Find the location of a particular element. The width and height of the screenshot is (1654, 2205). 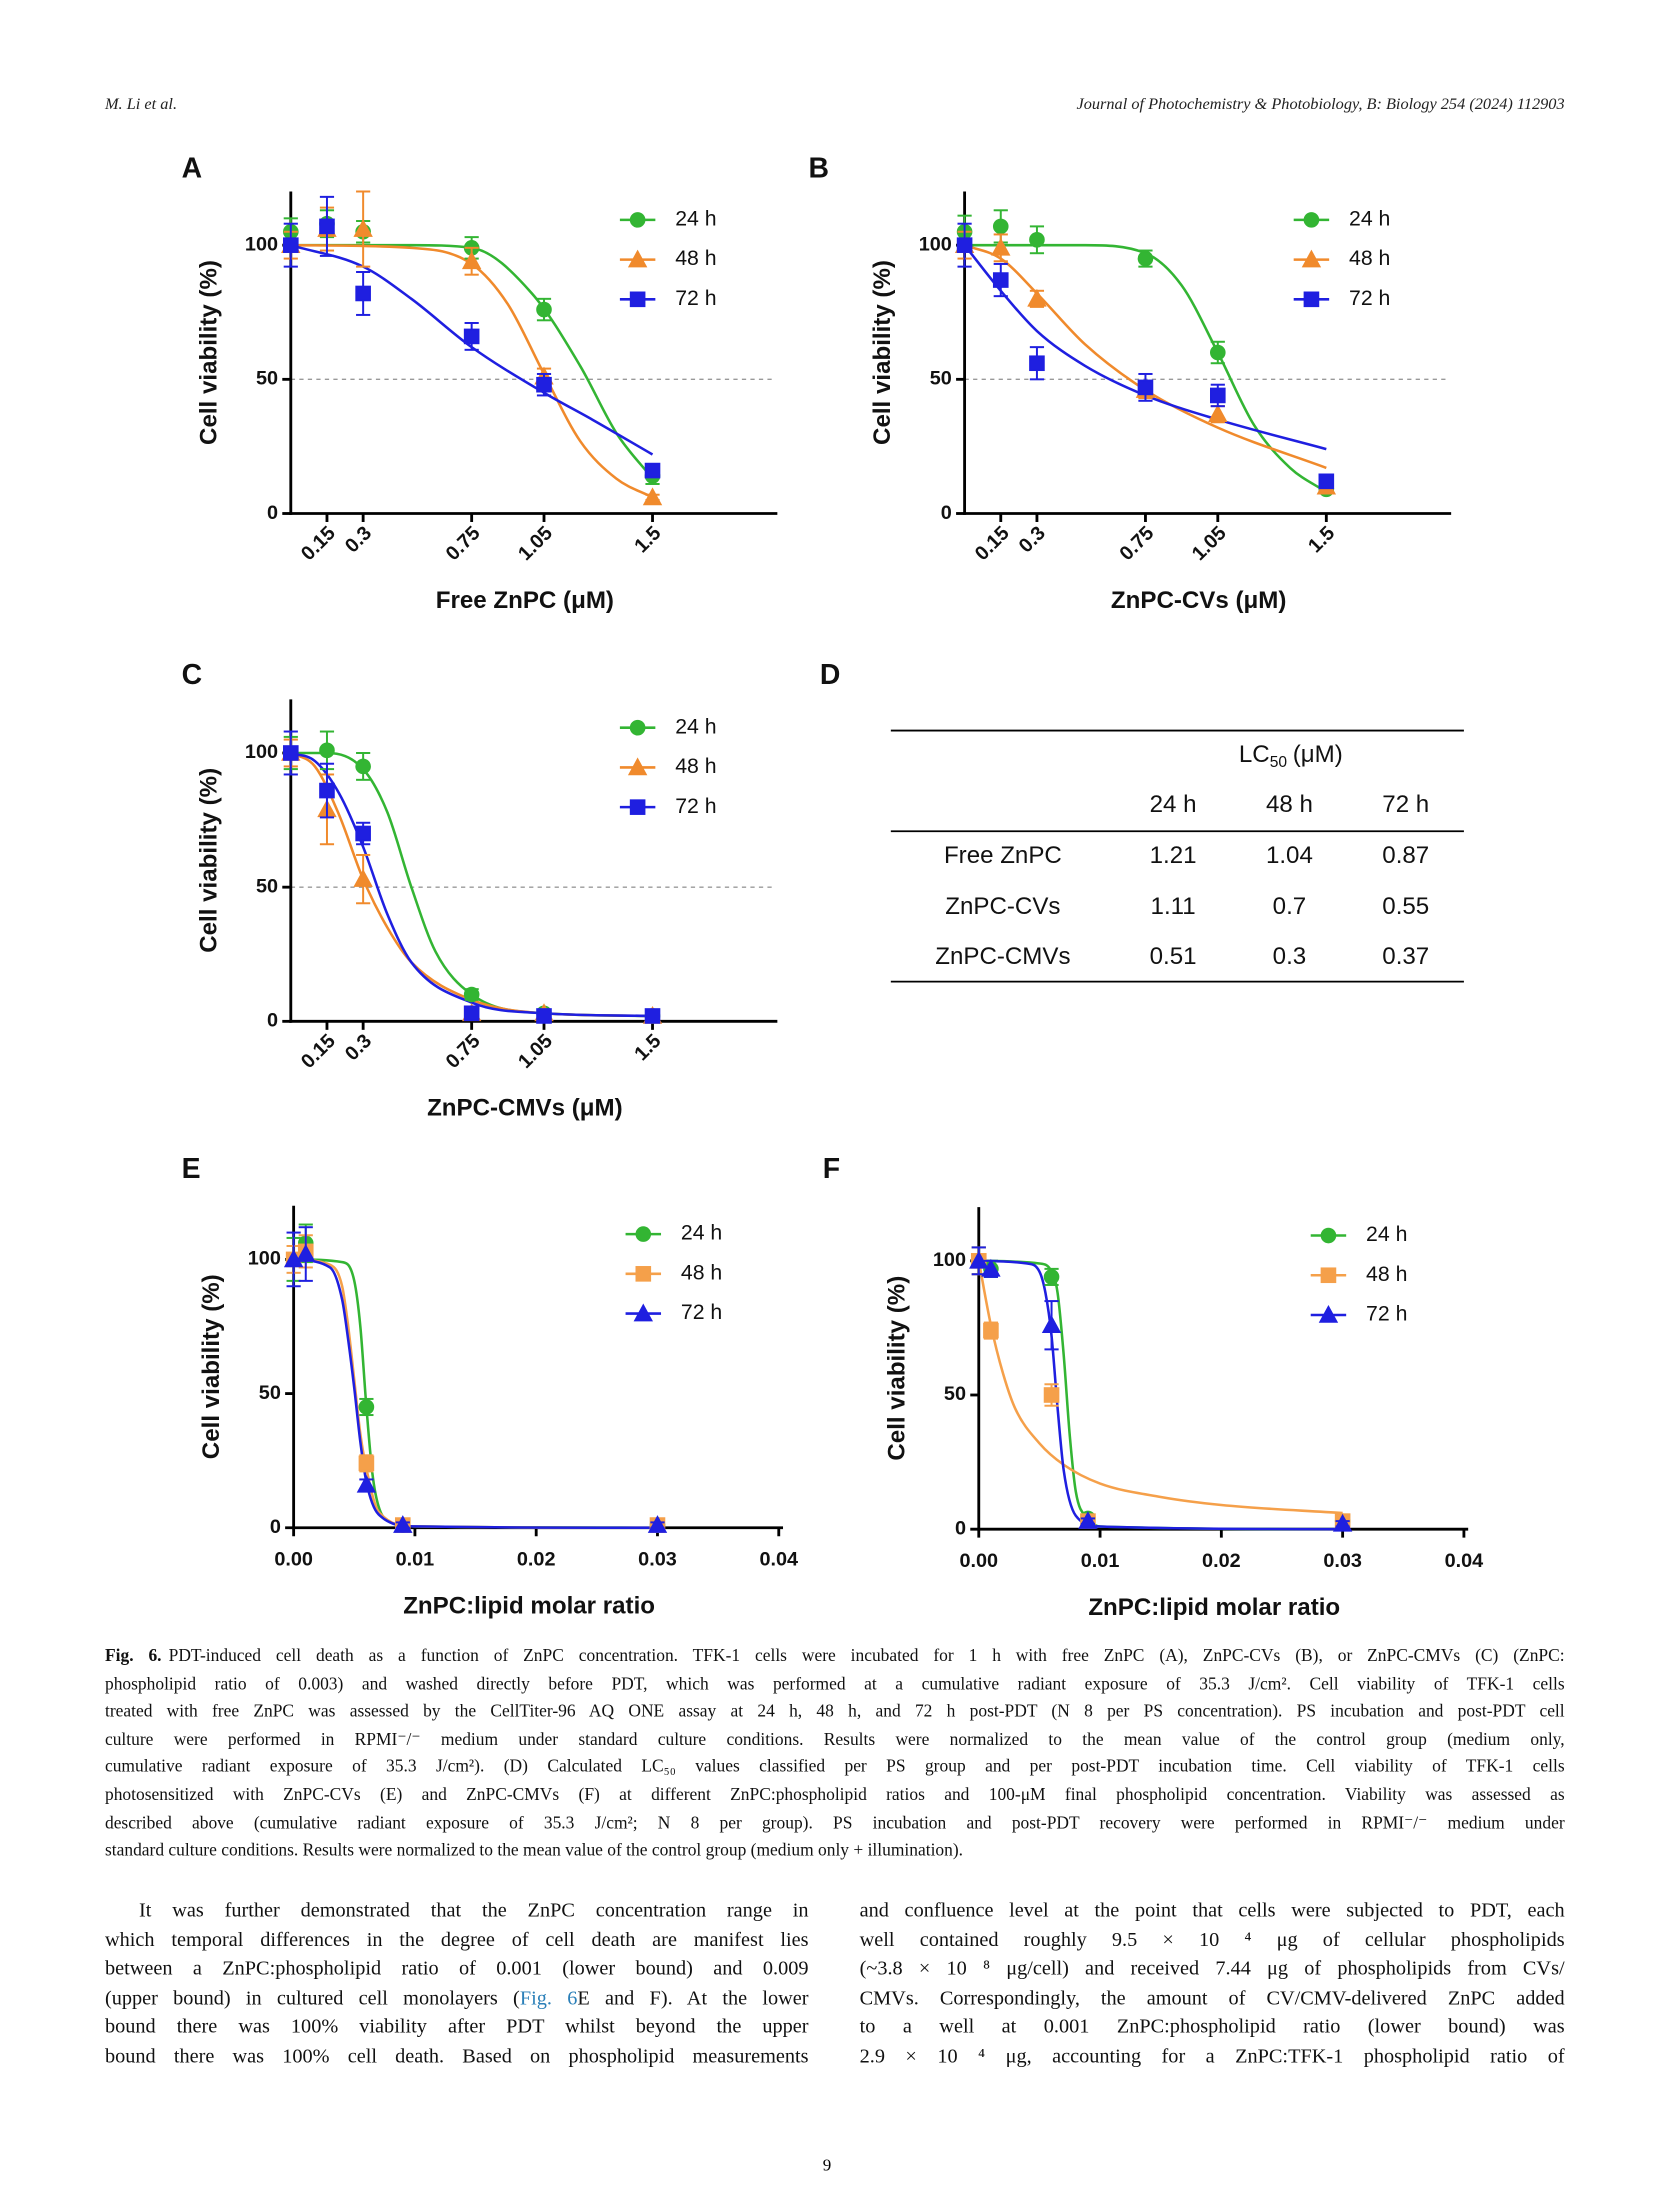

panel-label: B is located at coordinates (819, 169).